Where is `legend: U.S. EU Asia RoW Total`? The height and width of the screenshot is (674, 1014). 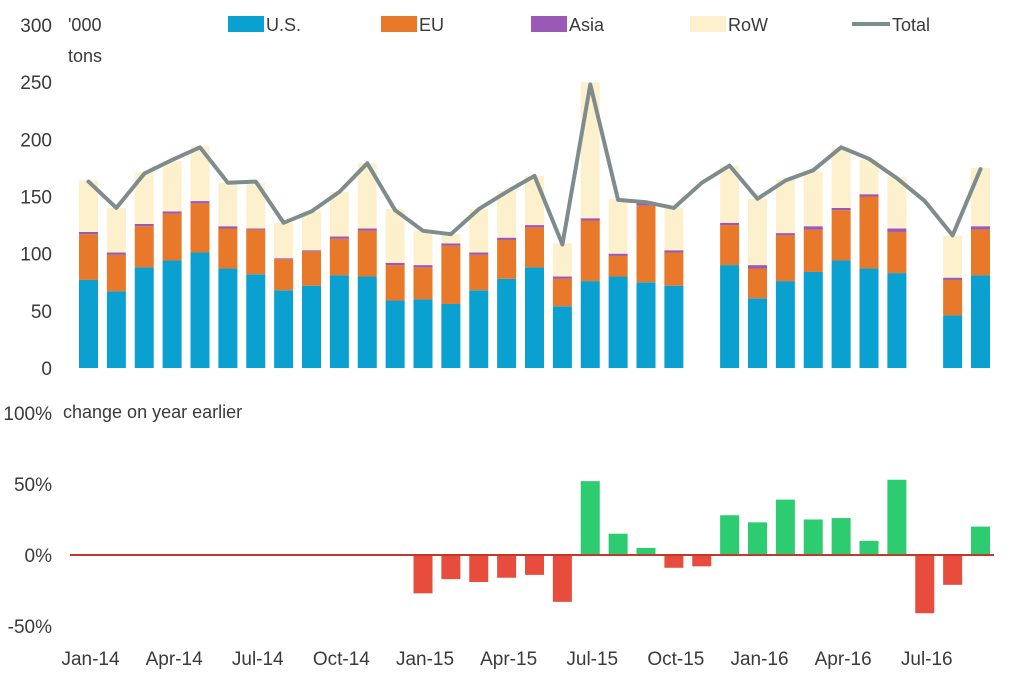 legend: U.S. EU Asia RoW Total is located at coordinates (579, 25).